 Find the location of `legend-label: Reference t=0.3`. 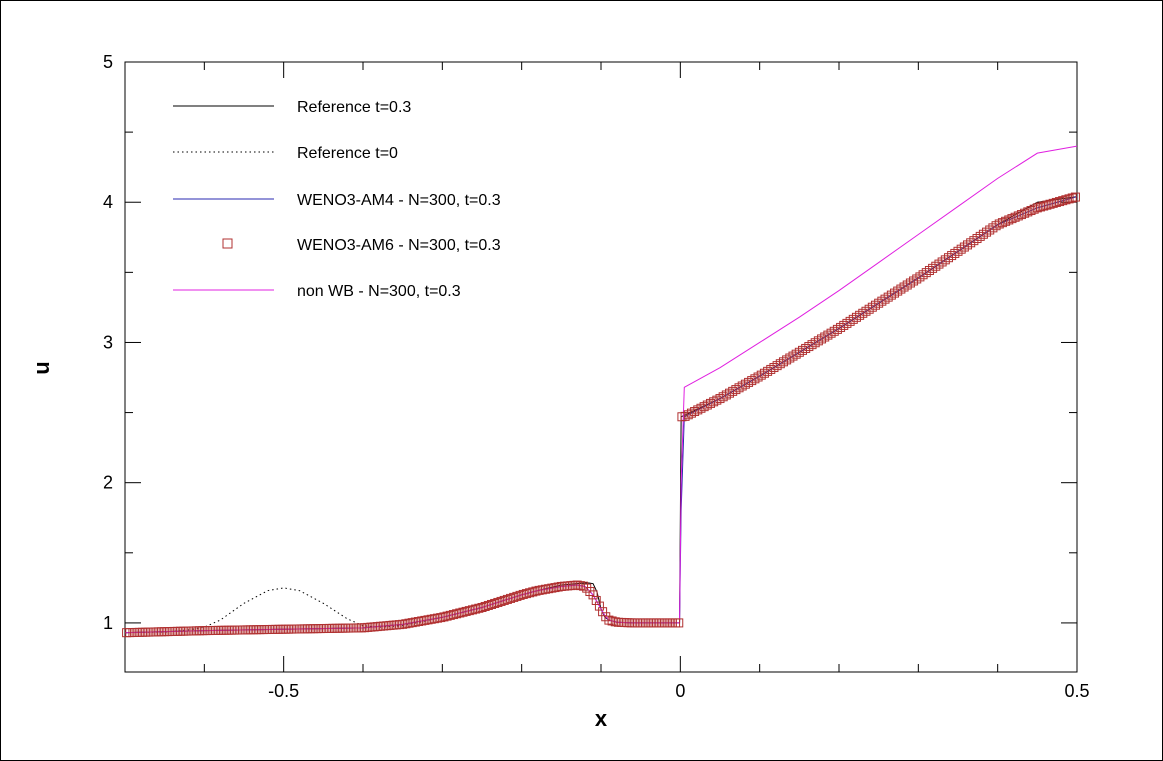

legend-label: Reference t=0.3 is located at coordinates (354, 107).